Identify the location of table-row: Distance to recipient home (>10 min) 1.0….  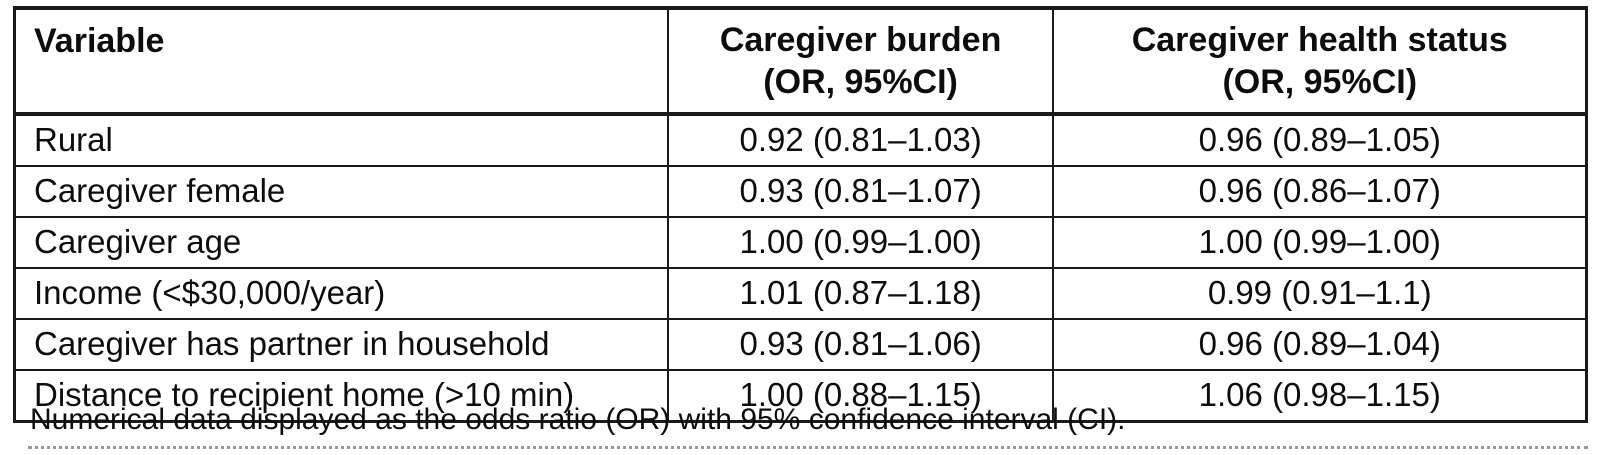
(800, 396).